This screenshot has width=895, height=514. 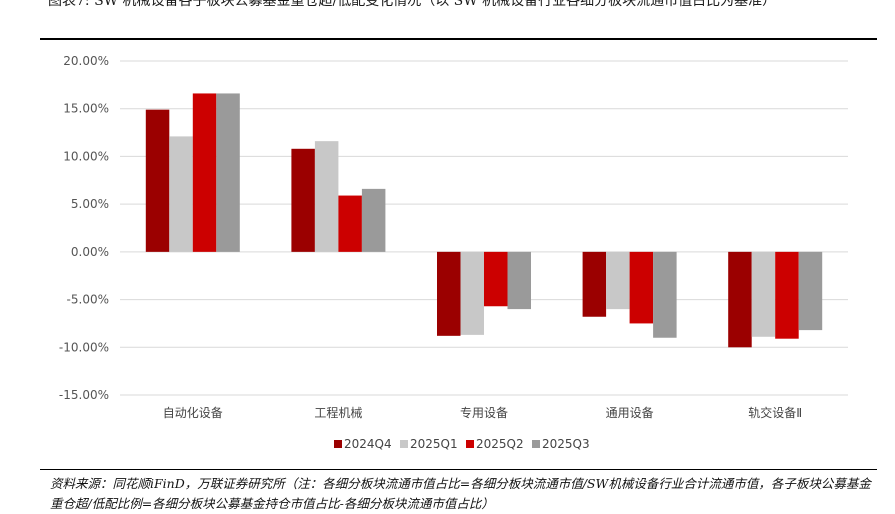 I want to click on y-tick-label: -15.00%, so click(x=84, y=395).